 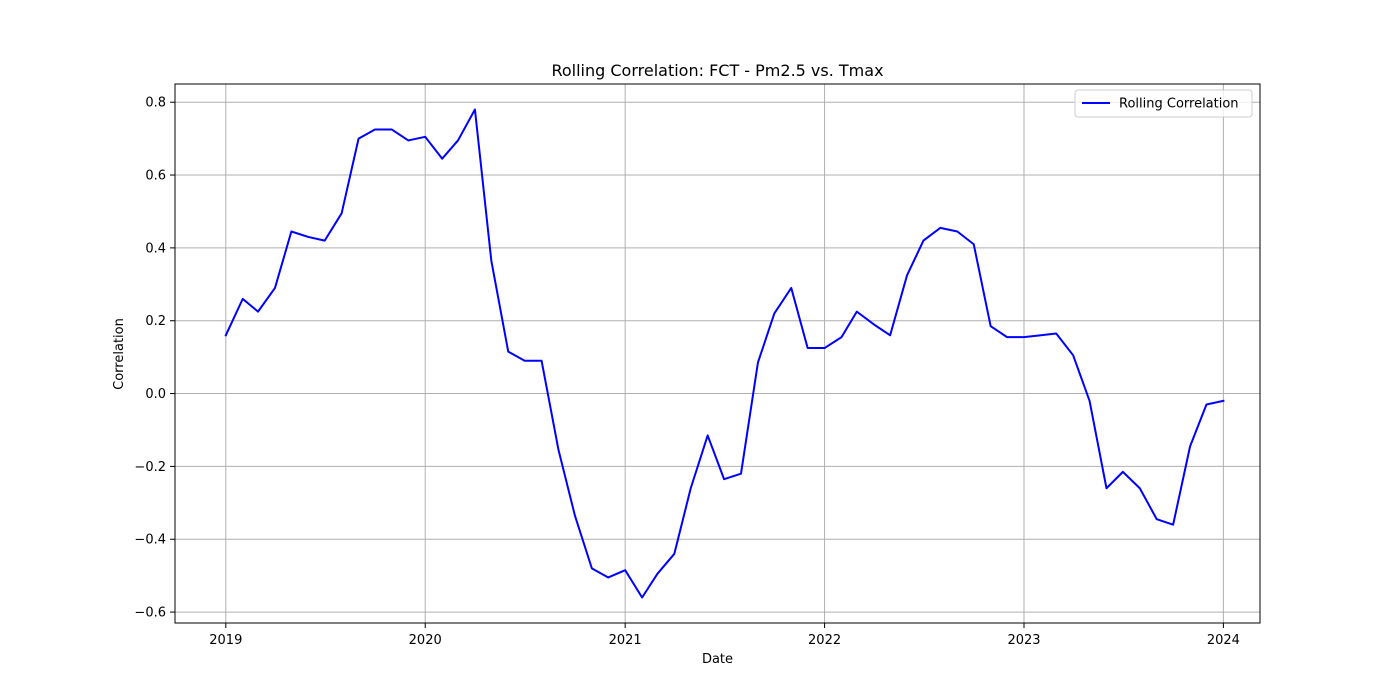 I want to click on y-tick-label: 0.0, so click(x=155, y=394).